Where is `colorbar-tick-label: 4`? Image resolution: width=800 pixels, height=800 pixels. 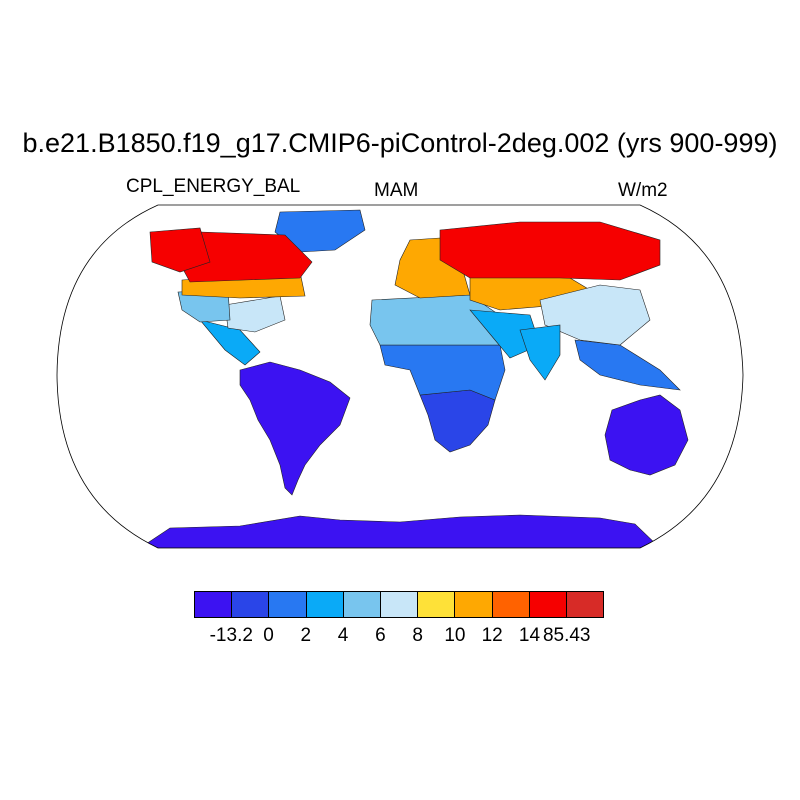
colorbar-tick-label: 4 is located at coordinates (343, 635).